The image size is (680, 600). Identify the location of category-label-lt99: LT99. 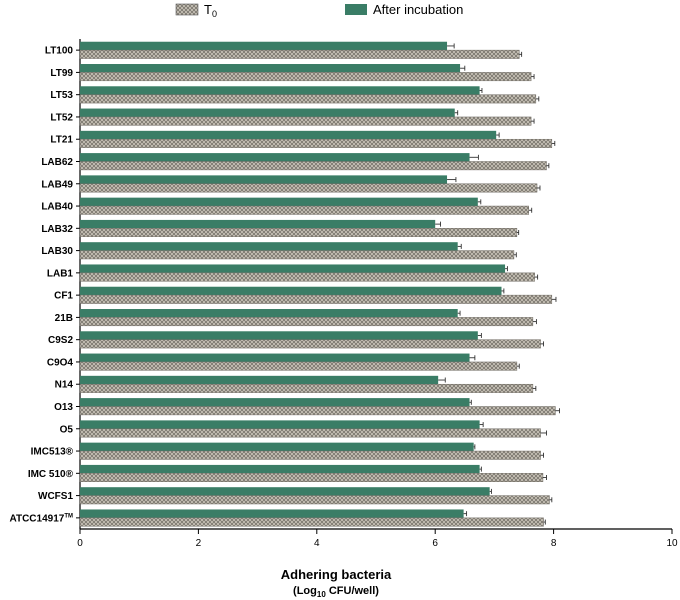
(61, 73).